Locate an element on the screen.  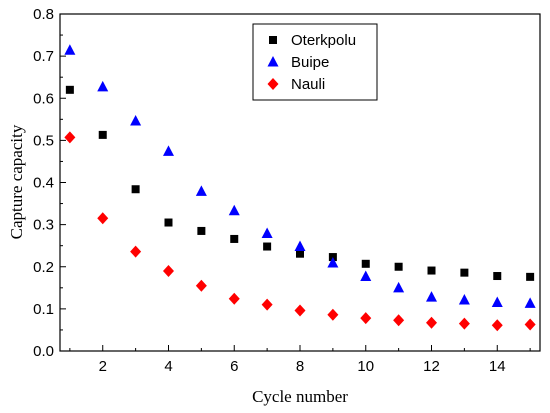
y-tick-label: 0.4 is located at coordinates (43, 183).